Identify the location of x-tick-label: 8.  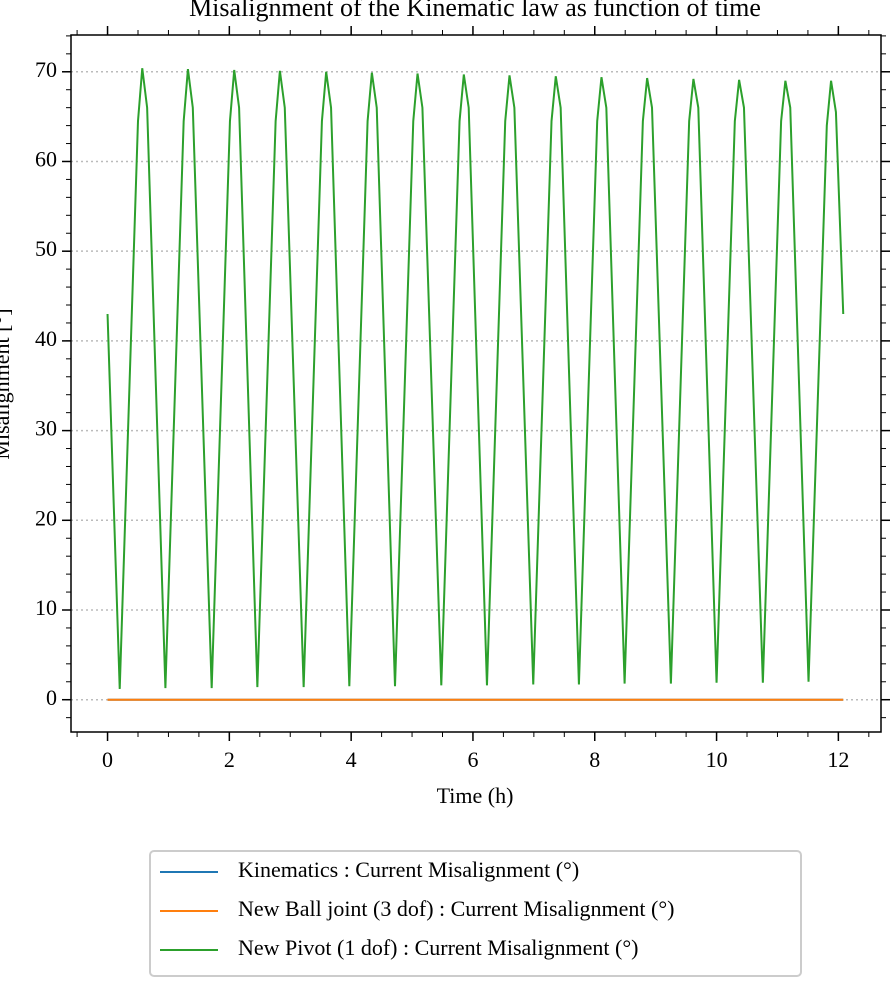
(594, 759).